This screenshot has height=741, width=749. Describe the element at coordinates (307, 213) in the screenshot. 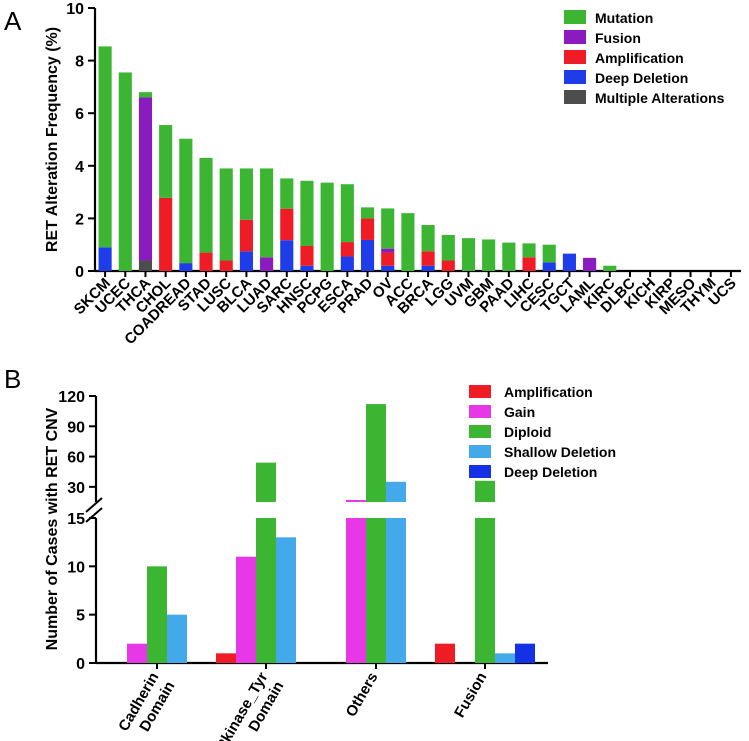

I see `bar-hnsc-mutation` at that location.